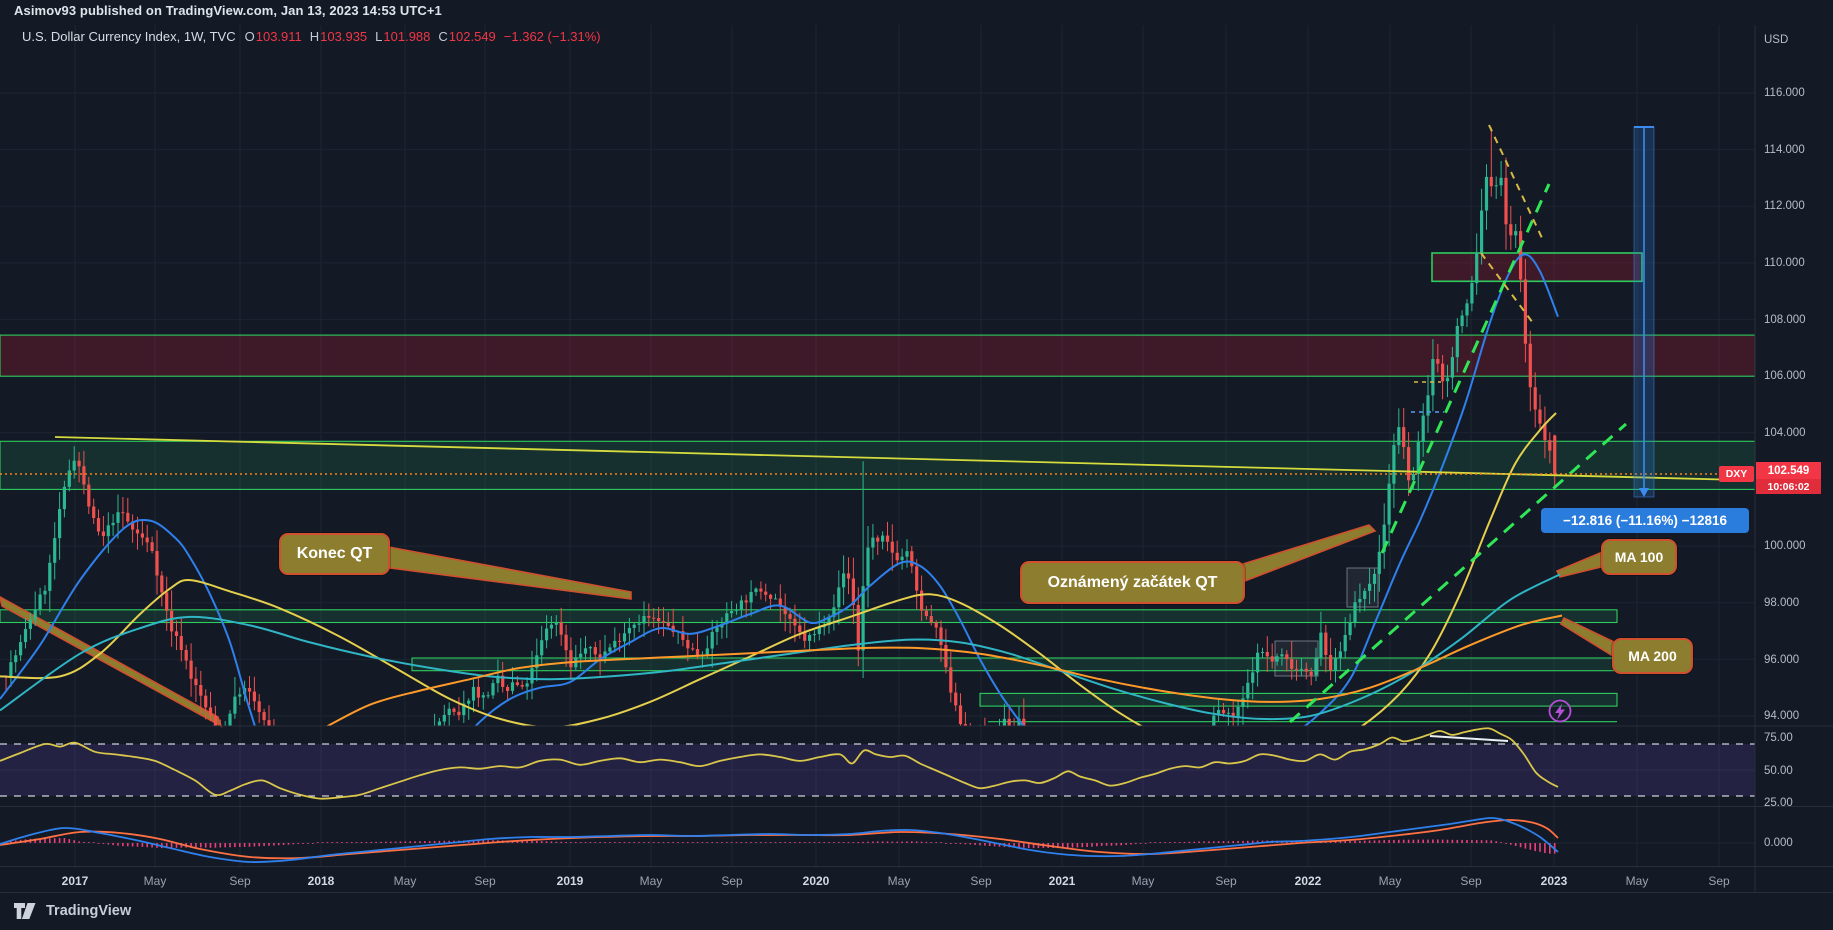  Describe the element at coordinates (1778, 843) in the screenshot. I see `price-axis-label: 0.000` at that location.